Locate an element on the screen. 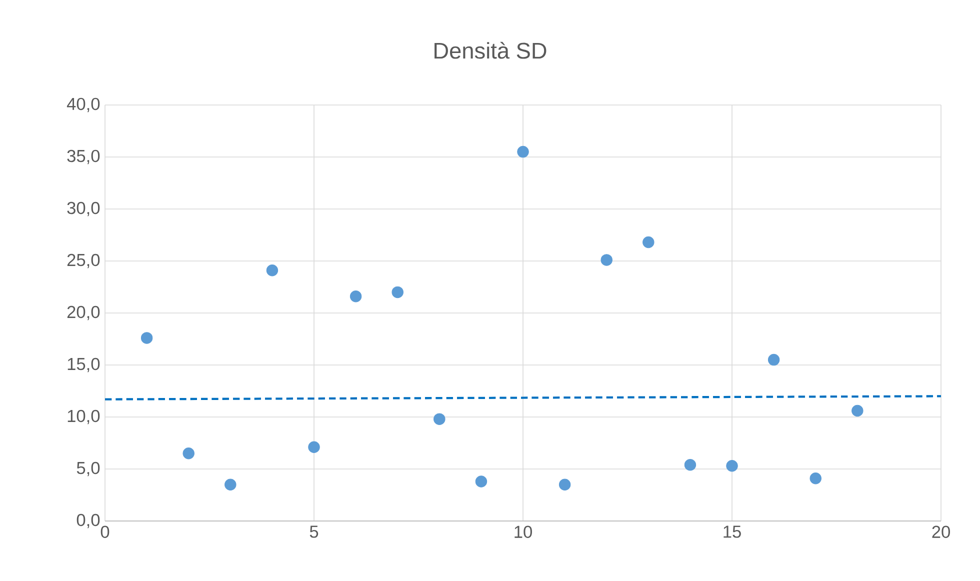 The image size is (980, 581). y-tick-label: 40,0 is located at coordinates (83, 105).